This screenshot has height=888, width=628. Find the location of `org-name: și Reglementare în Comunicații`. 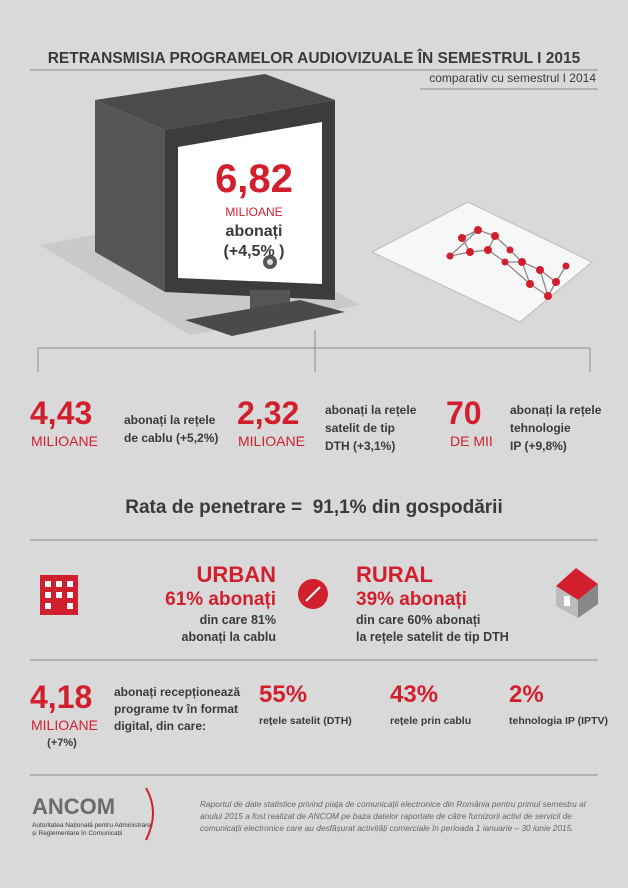

org-name: și Reglementare în Comunicații is located at coordinates (77, 833).